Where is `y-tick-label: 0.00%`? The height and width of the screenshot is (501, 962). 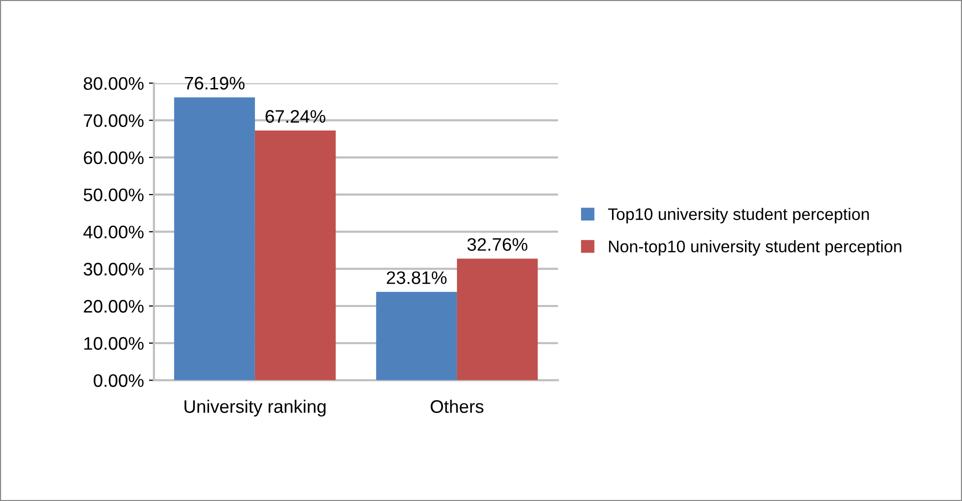
y-tick-label: 0.00% is located at coordinates (119, 380).